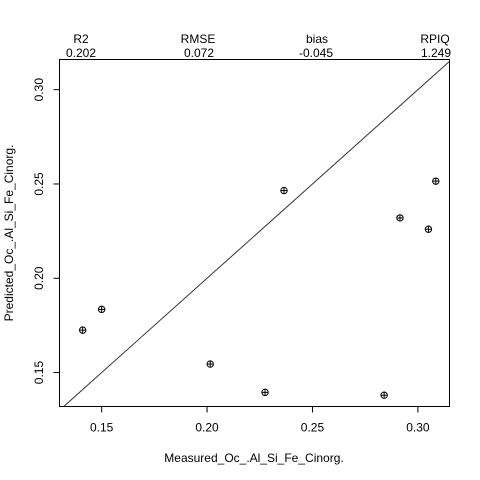 This screenshot has width=480, height=480. Describe the element at coordinates (198, 39) in the screenshot. I see `stat-name-rmse: RMSE` at that location.